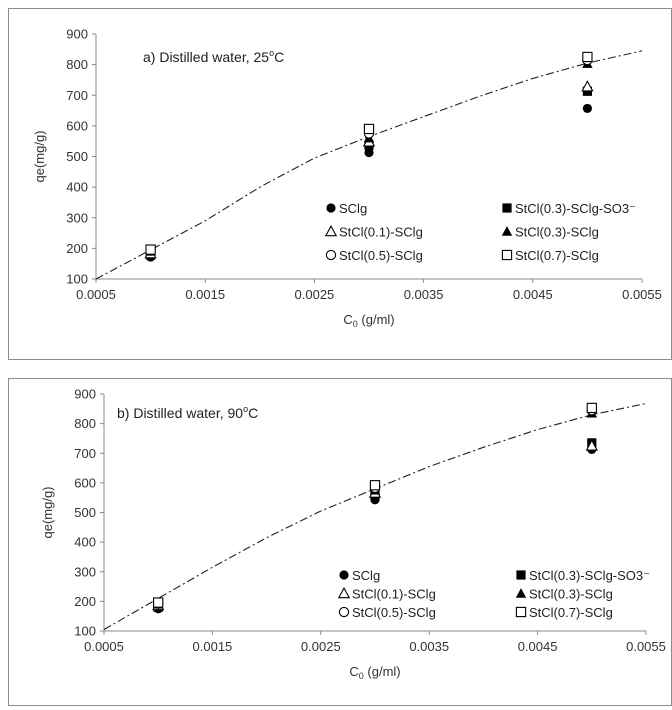  What do you see at coordinates (538, 646) in the screenshot?
I see `chart-b-x-tick-label: 0.0045` at bounding box center [538, 646].